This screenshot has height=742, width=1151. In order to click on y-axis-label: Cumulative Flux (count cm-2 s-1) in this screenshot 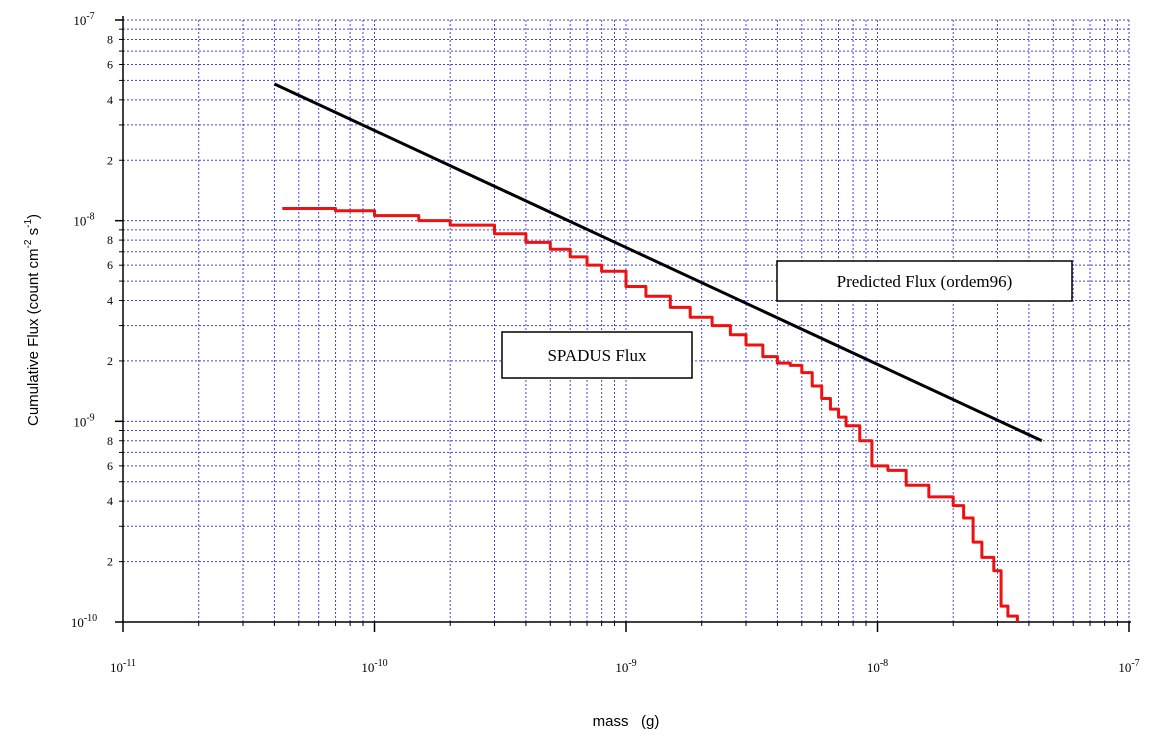, I will do `click(32, 320)`.